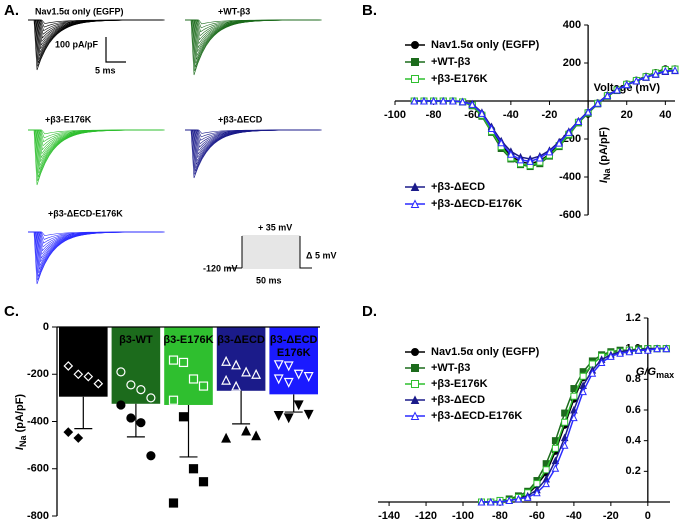  Describe the element at coordinates (426, 516) in the screenshot. I see `x-tick-label: -120` at that location.